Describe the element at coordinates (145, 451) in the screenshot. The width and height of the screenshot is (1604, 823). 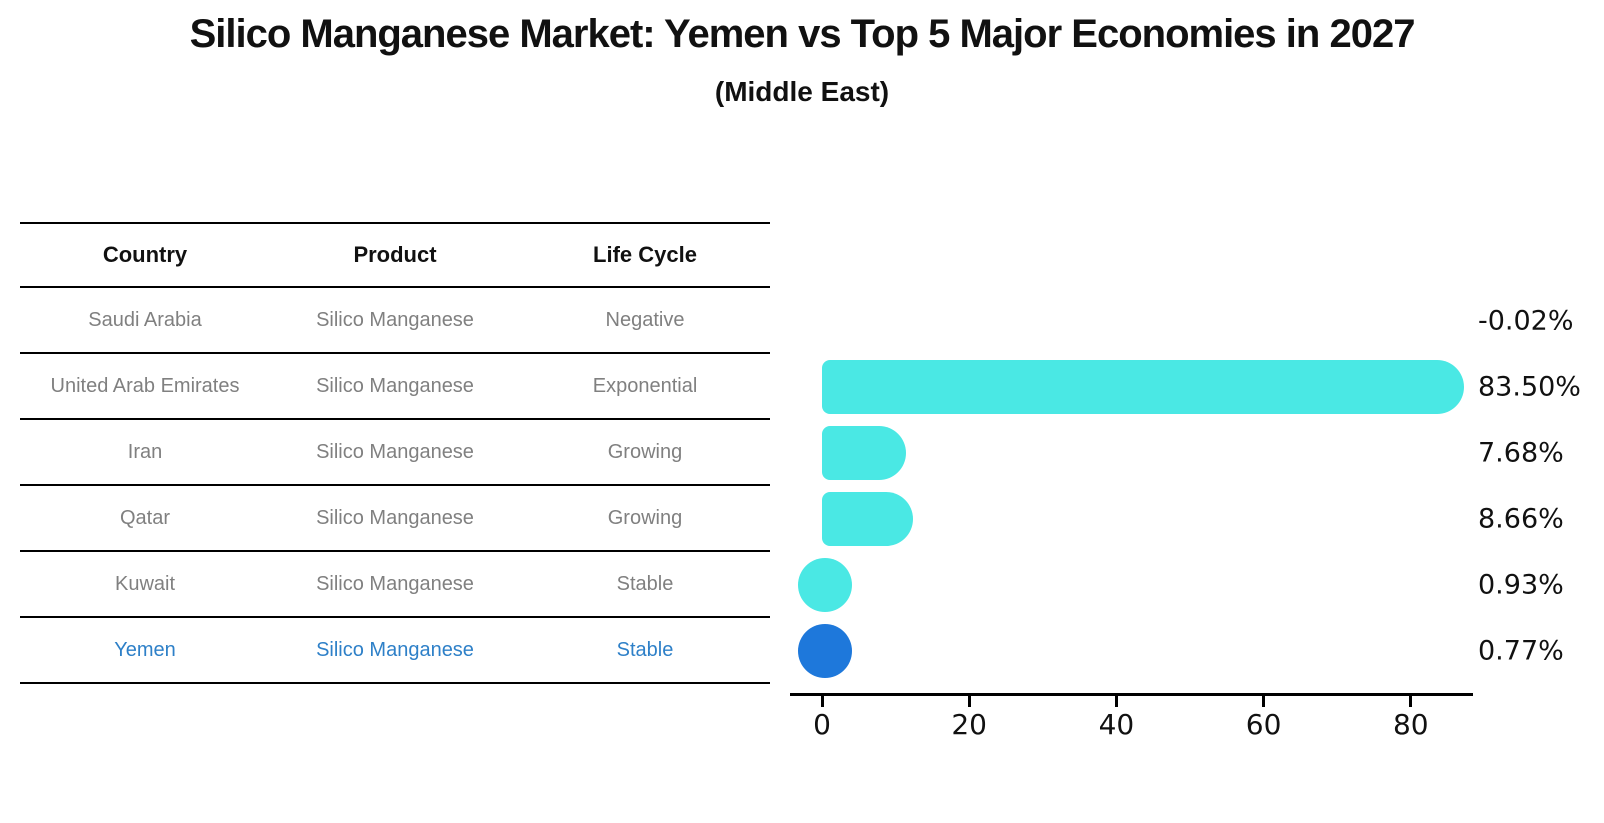
I see `cell-country: Iran` at that location.